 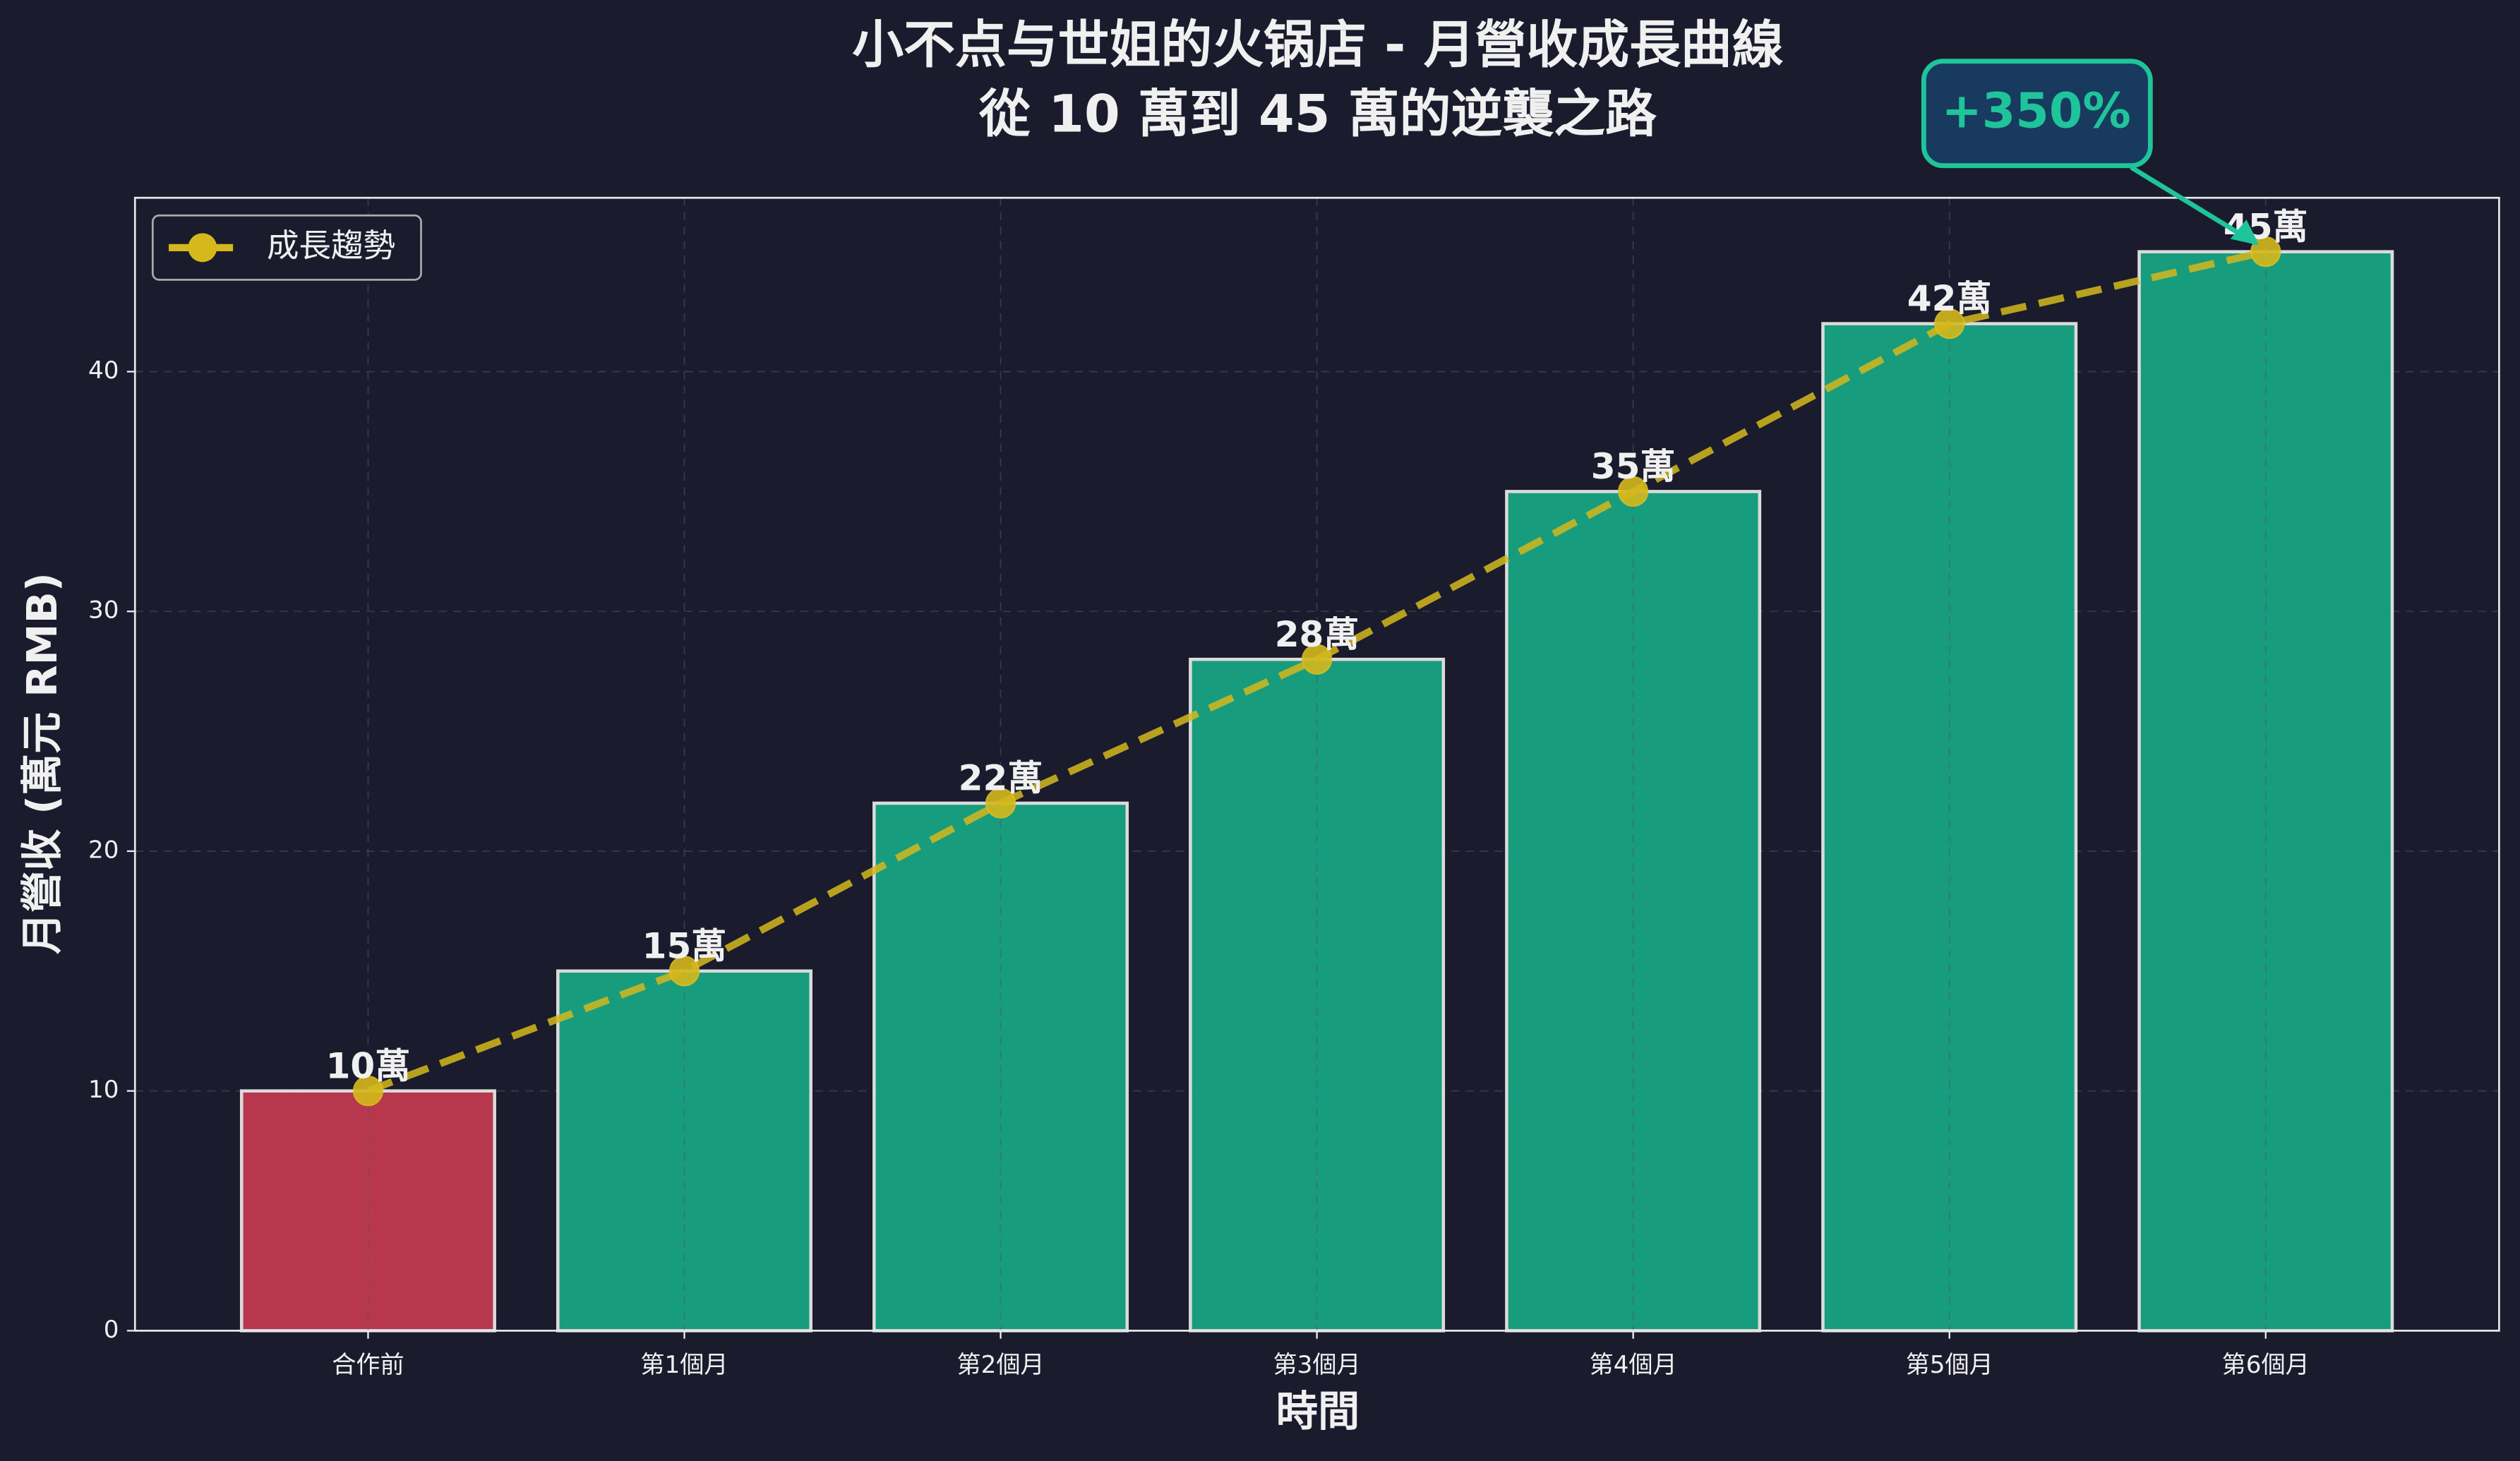 I want to click on value-label: 35萬, so click(x=1633, y=466).